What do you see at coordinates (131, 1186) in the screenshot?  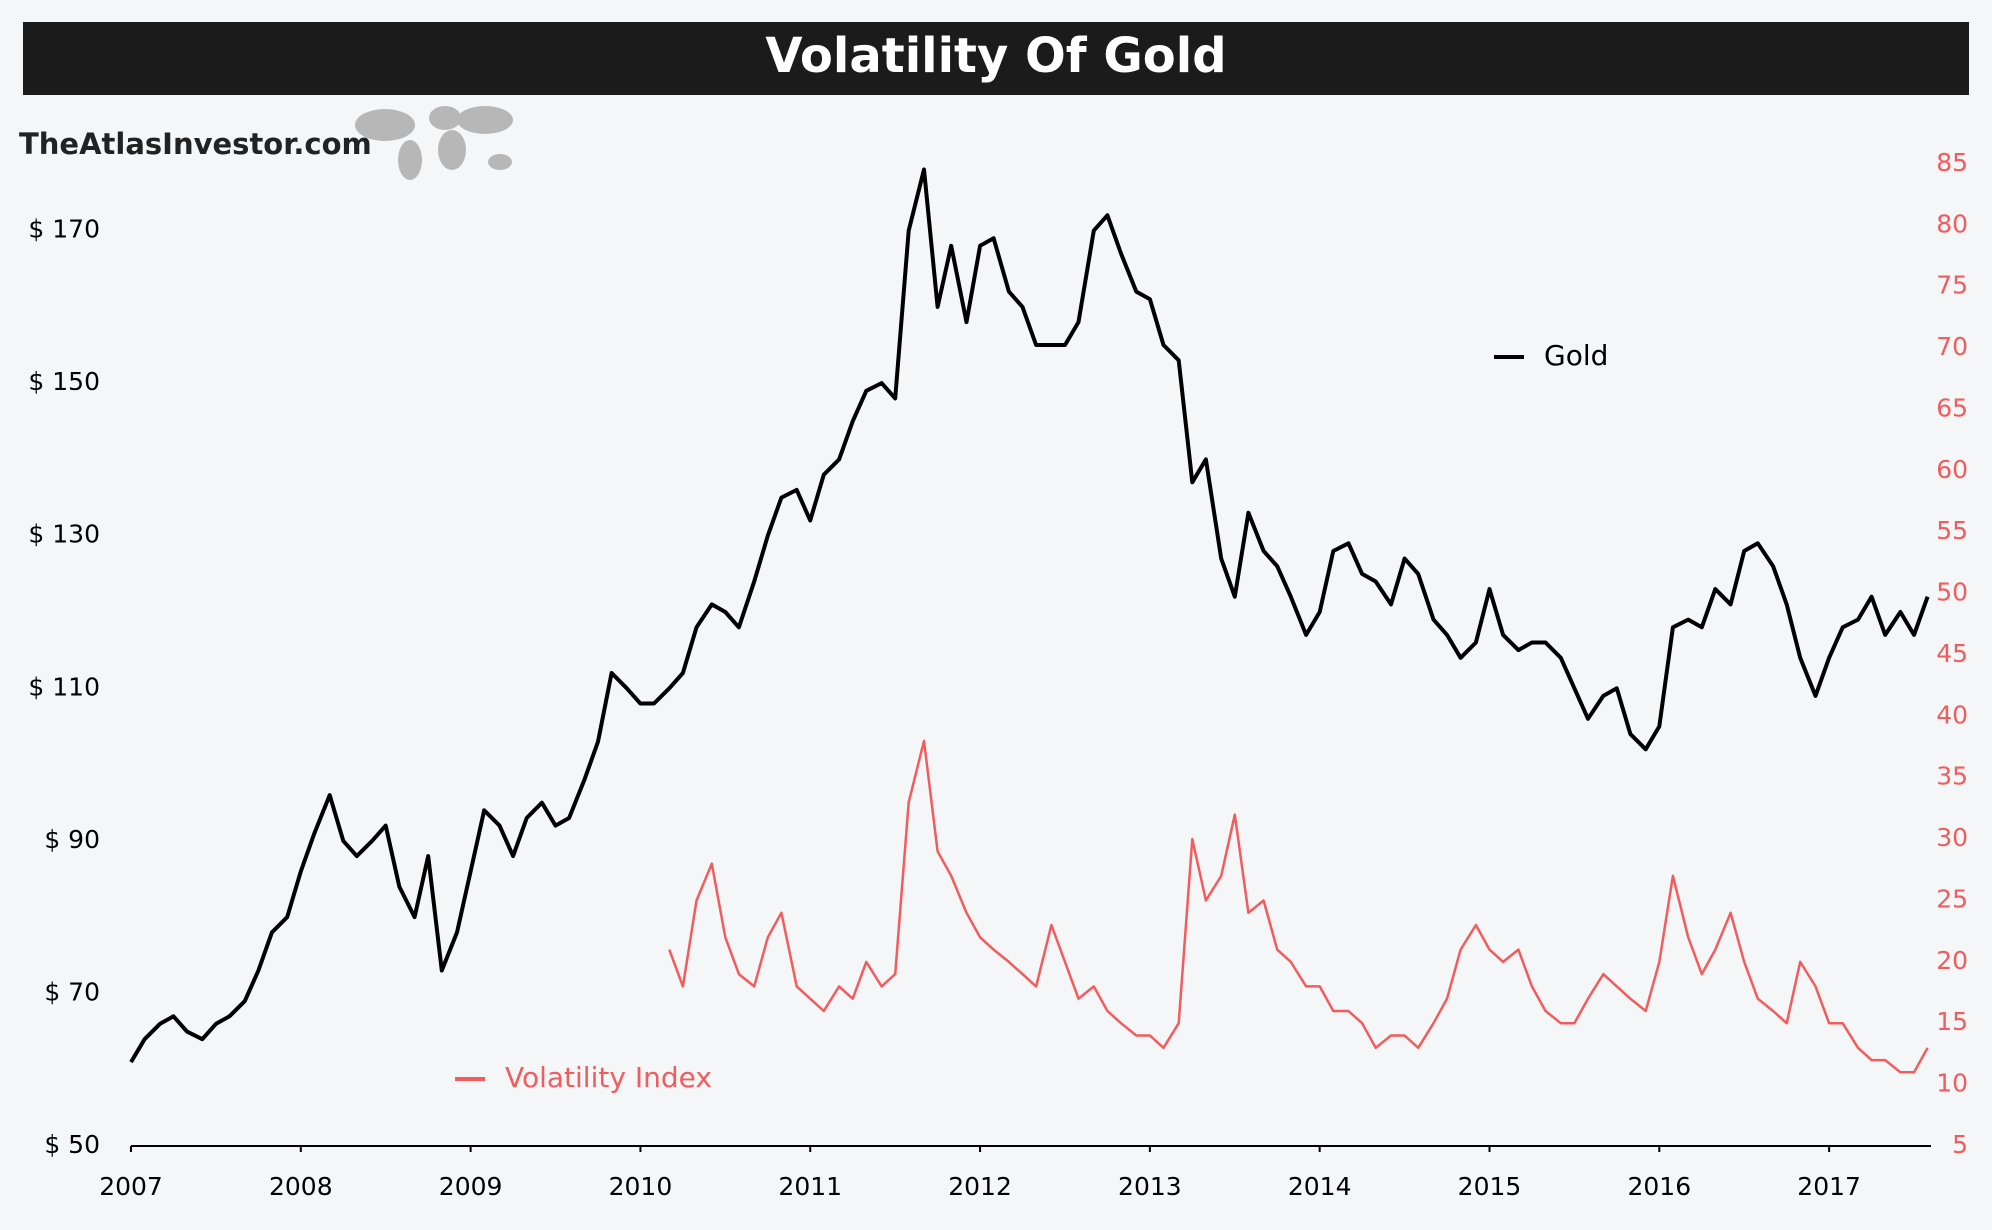 I see `x-tick-label: 2007` at bounding box center [131, 1186].